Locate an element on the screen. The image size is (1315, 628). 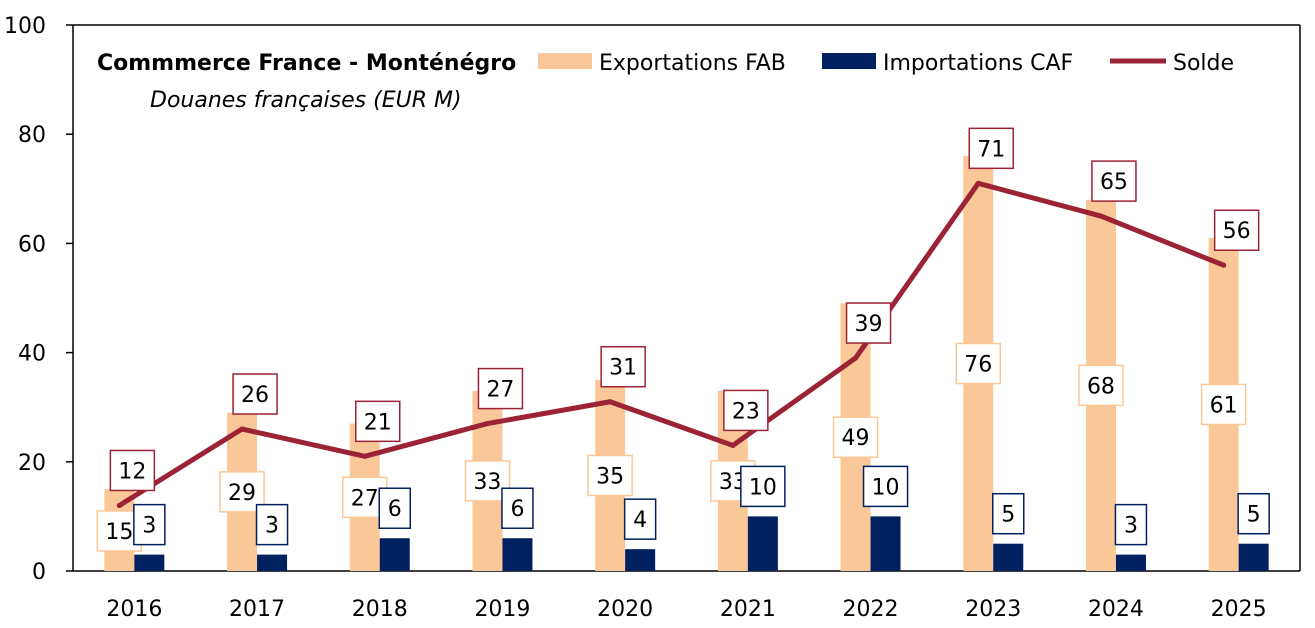
label-solde-group: 21 is located at coordinates (378, 421).